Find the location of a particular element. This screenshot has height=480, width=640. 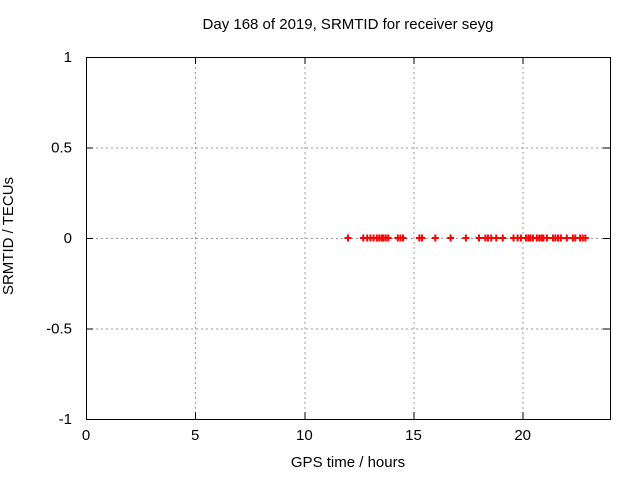

y-tick-label: -0.5 is located at coordinates (59, 329).